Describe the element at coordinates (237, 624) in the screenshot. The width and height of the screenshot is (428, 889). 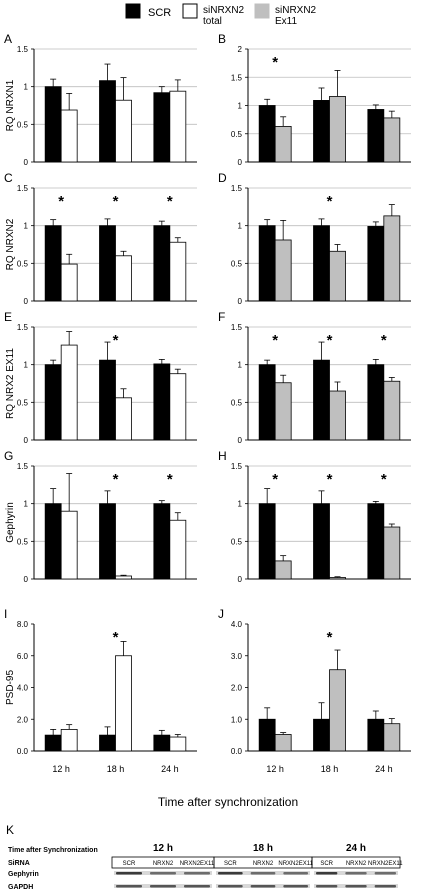
I see `y-tick-label: 4.0` at that location.